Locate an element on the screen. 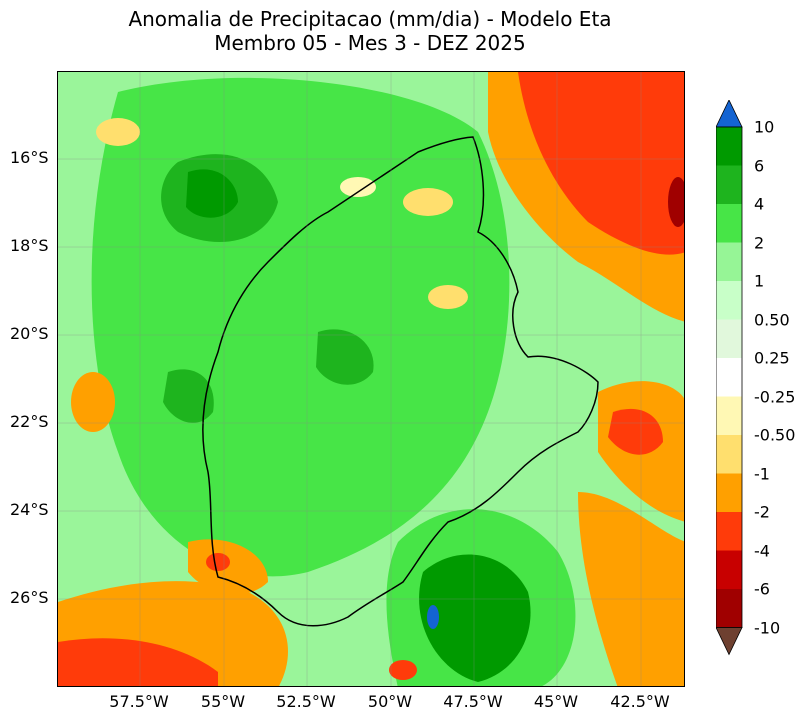 Image resolution: width=806 pixels, height=722 pixels. region-light-negative-c is located at coordinates (448, 297).